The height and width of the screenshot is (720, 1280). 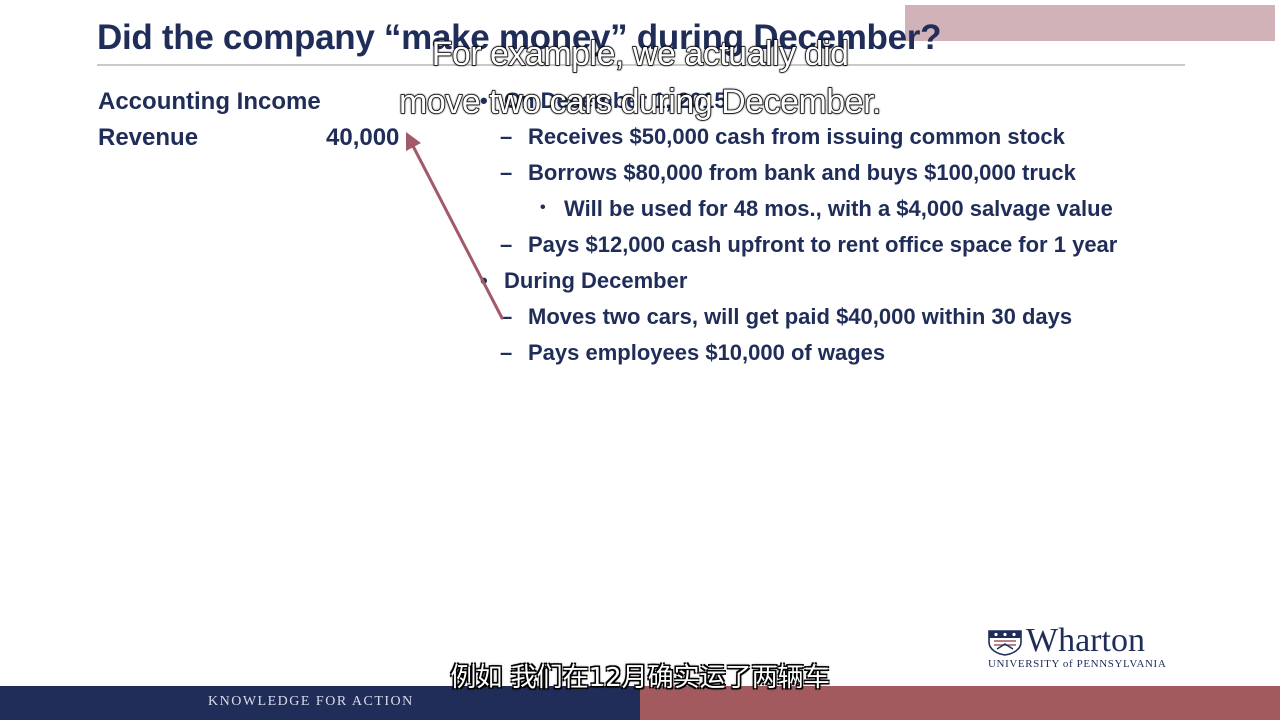 What do you see at coordinates (148, 137) in the screenshot?
I see `revenue-label: Revenue` at bounding box center [148, 137].